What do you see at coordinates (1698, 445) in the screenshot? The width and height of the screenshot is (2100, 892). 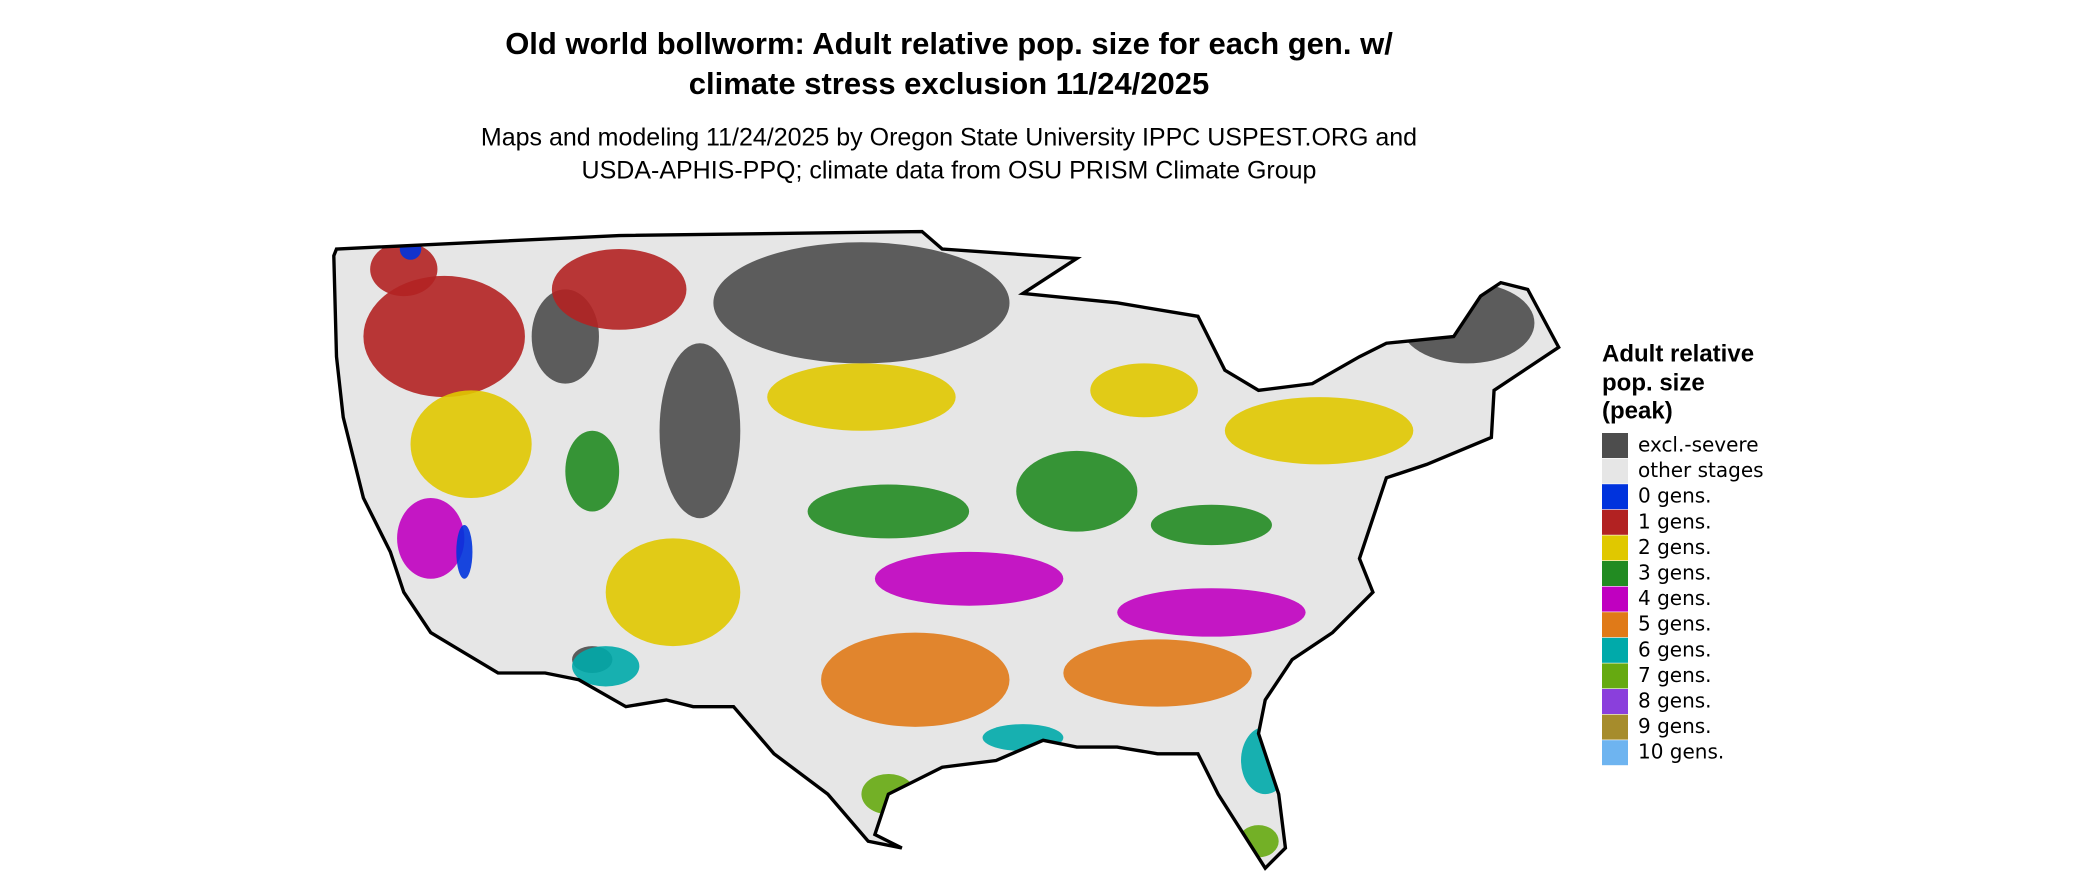 I see `legend-label: excl.-severe` at bounding box center [1698, 445].